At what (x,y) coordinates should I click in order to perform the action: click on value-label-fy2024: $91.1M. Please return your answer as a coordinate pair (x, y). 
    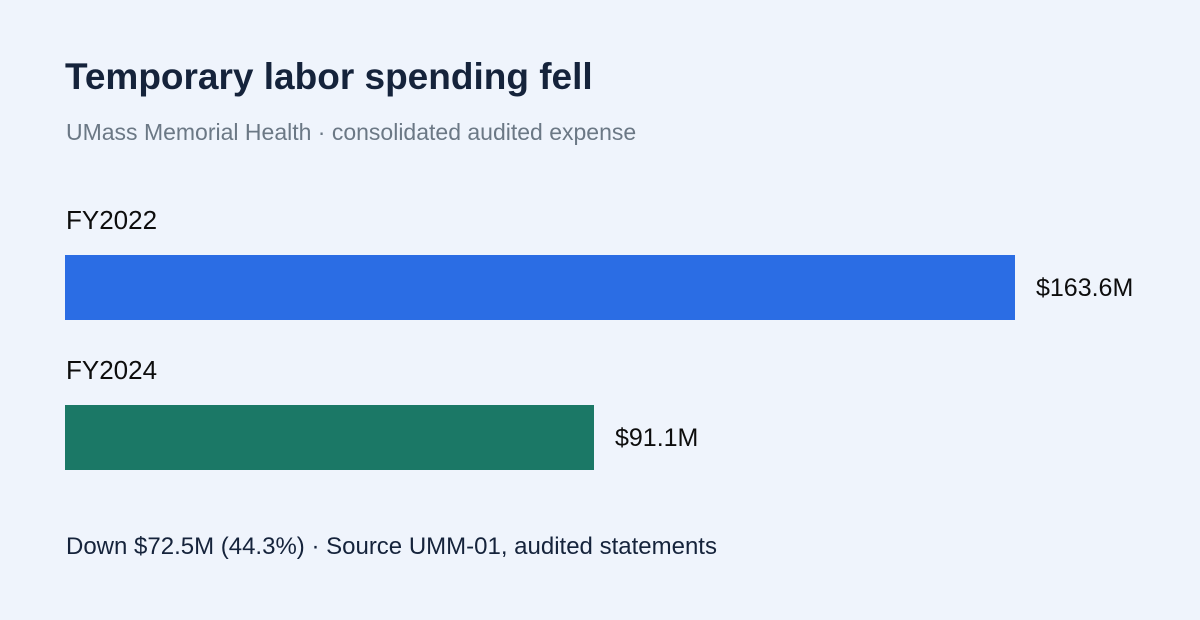
    Looking at the image, I should click on (657, 438).